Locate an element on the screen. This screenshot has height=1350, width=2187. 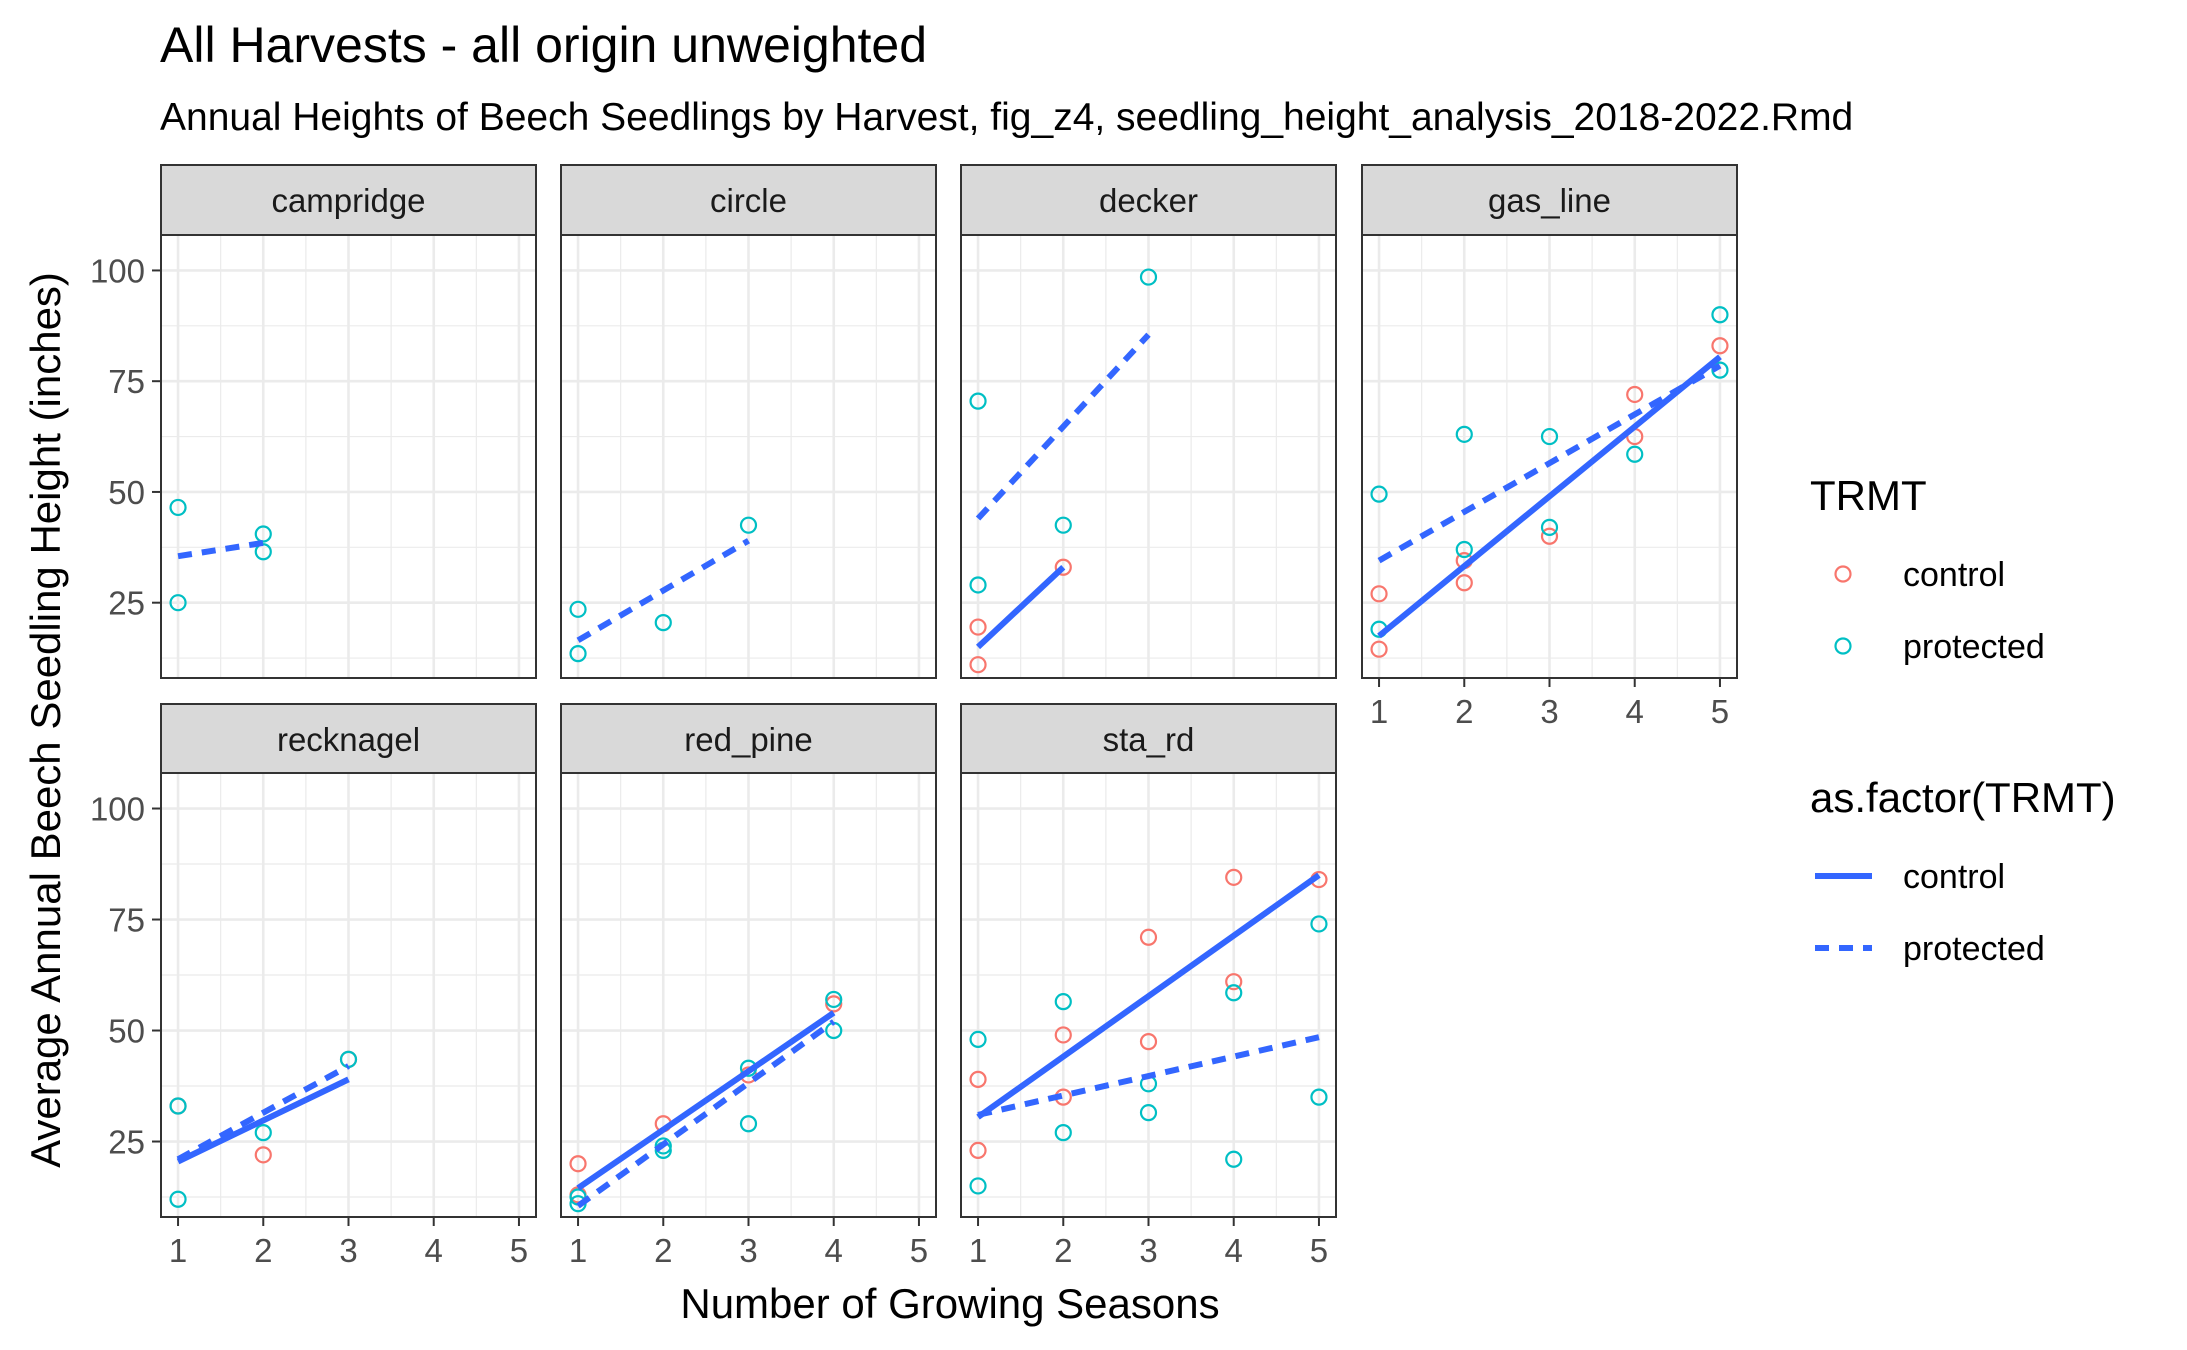
facet-panel-gas_line: gas_line 1 2 3 4 5 is located at coordinates (1549, 447).